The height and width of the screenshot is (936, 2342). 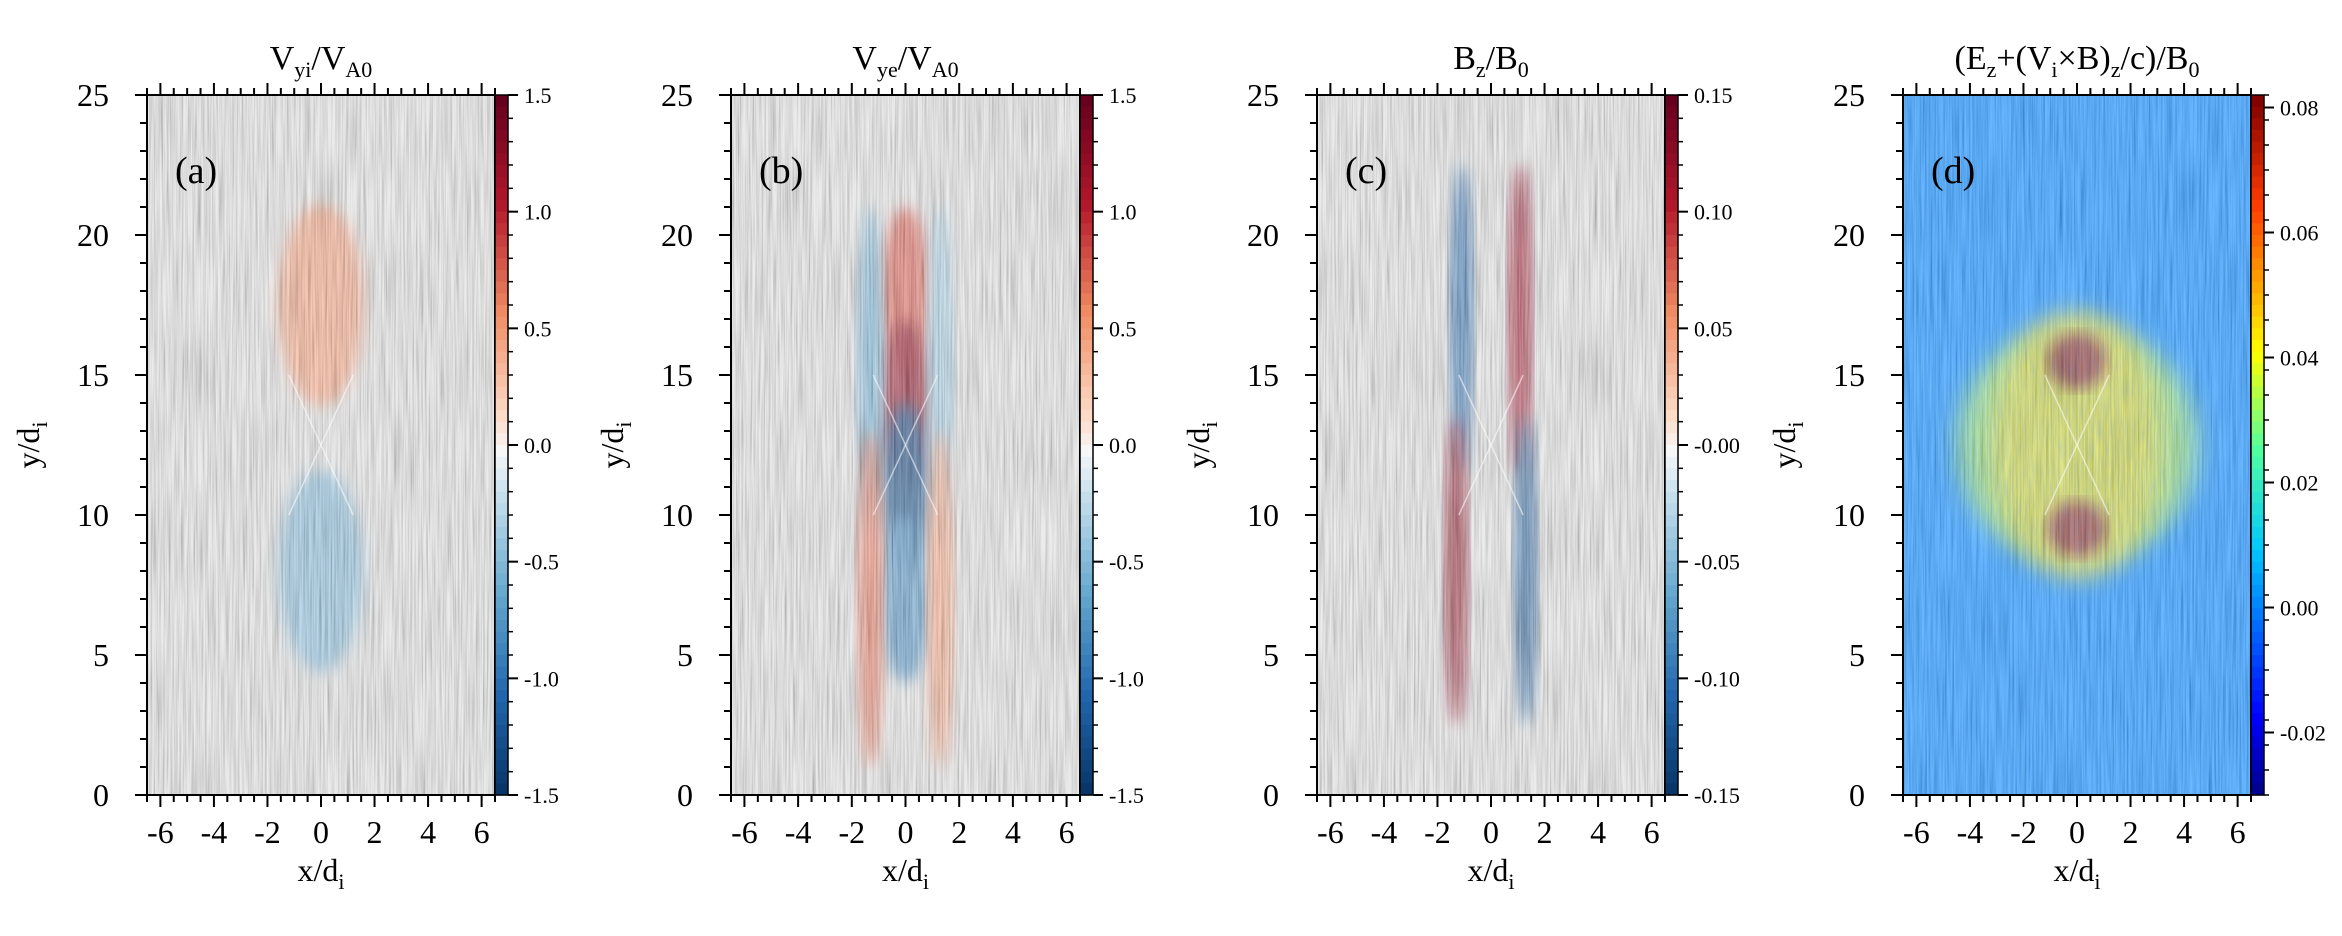 What do you see at coordinates (214, 832) in the screenshot?
I see `x-tick-label: -4` at bounding box center [214, 832].